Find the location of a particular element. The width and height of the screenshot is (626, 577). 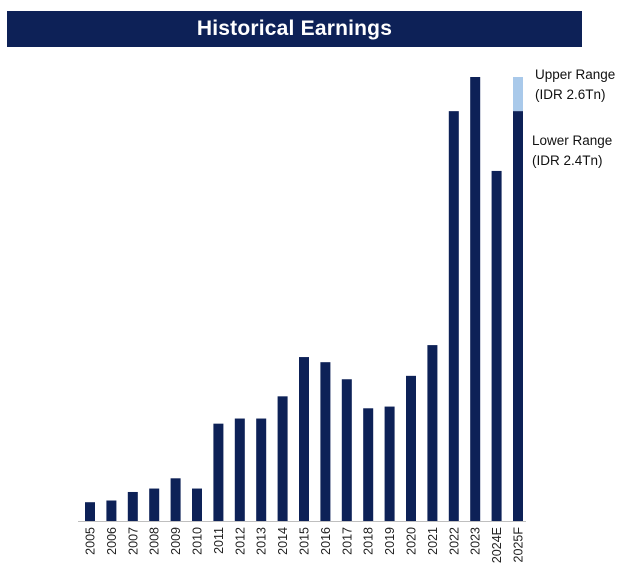

bar-2005 is located at coordinates (90, 511).